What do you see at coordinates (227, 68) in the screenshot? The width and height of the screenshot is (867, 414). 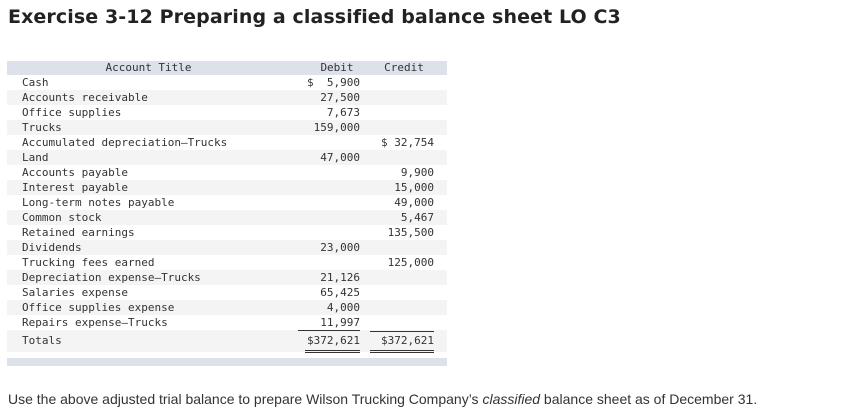 I see `table-header: Account Title Debit Credit` at bounding box center [227, 68].